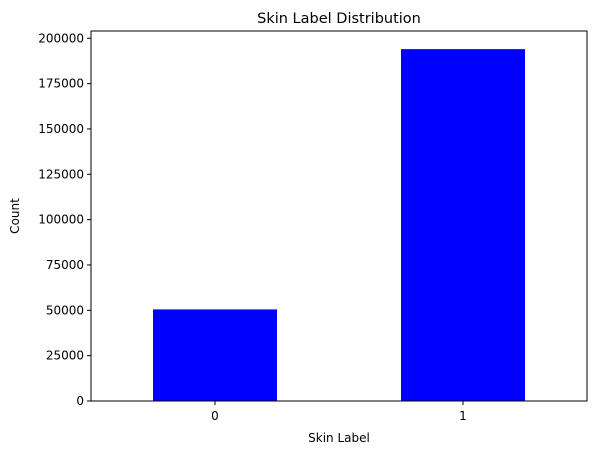  What do you see at coordinates (65, 265) in the screenshot?
I see `y-tick-label-75000: 75000` at bounding box center [65, 265].